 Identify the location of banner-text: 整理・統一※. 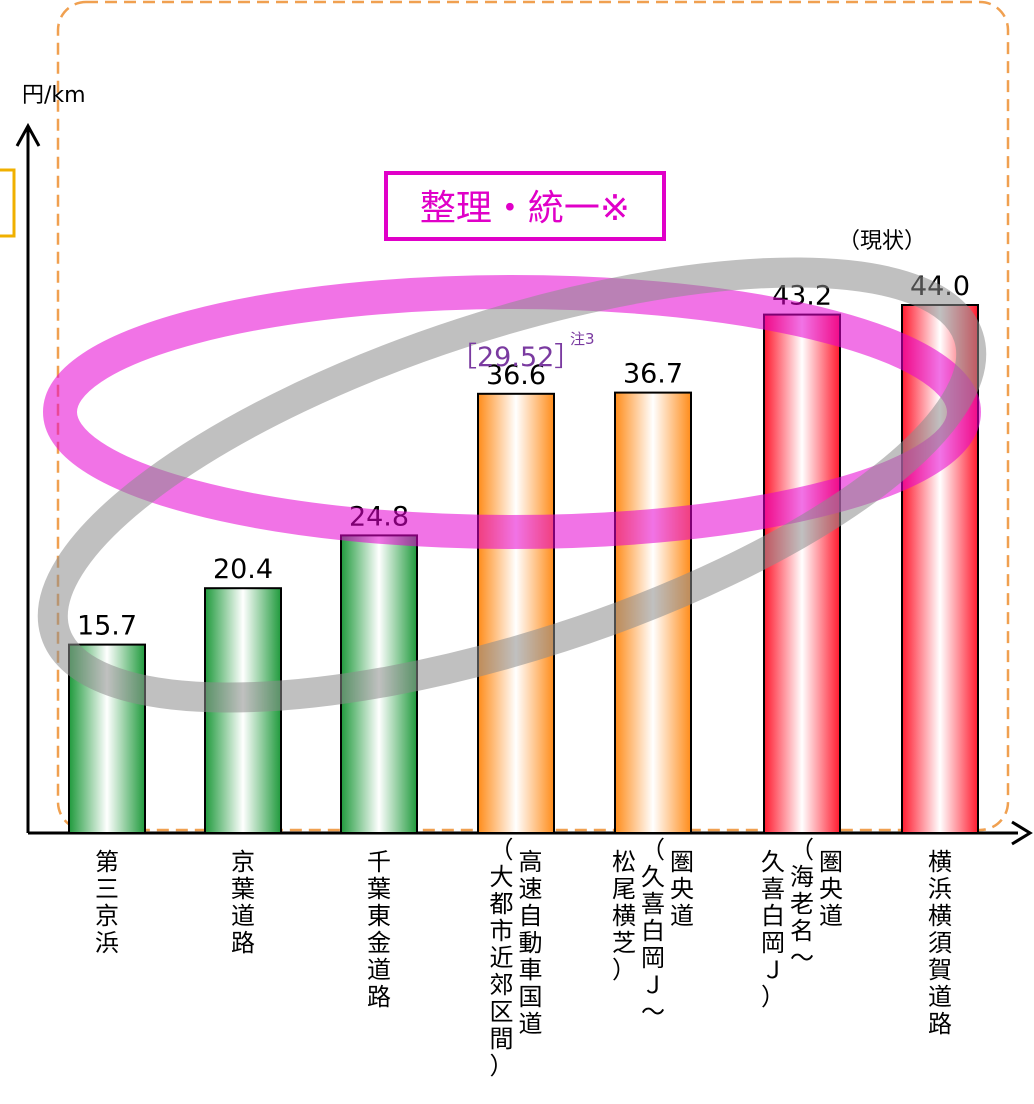
(525, 208).